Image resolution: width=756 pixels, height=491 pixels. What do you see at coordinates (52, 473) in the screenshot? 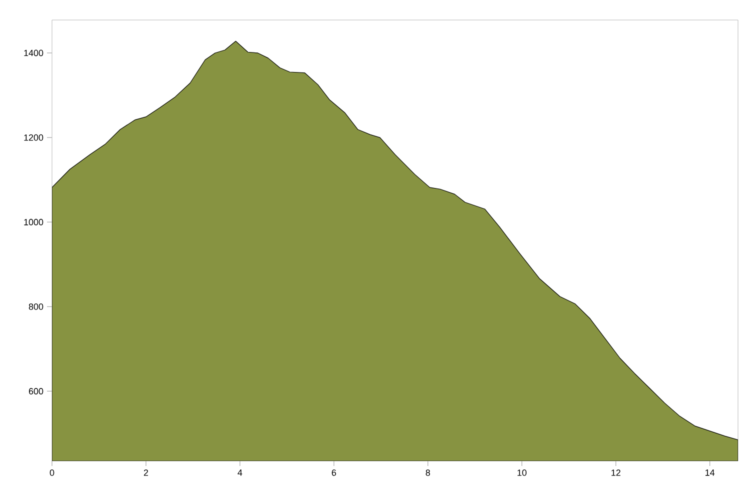
I see `x-tick-label: 0` at bounding box center [52, 473].